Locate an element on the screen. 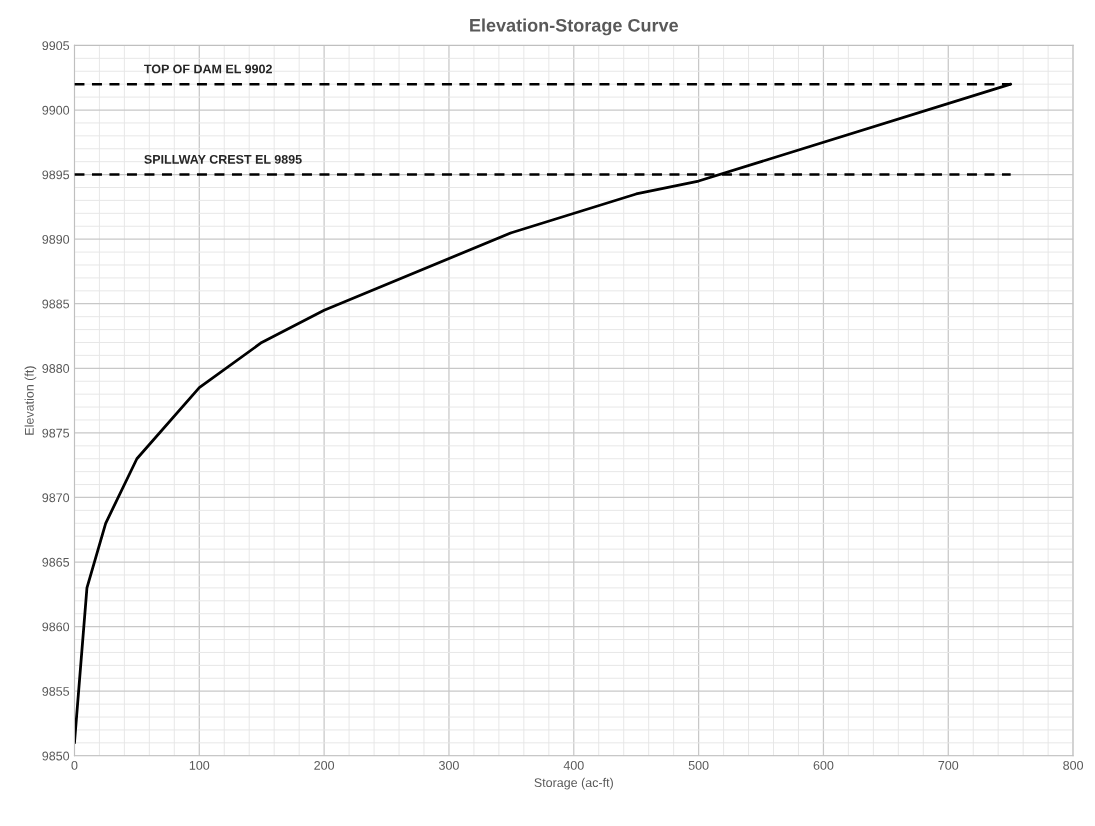 The height and width of the screenshot is (826, 1095). y-axis-title: Elevation (ft) is located at coordinates (30, 400).